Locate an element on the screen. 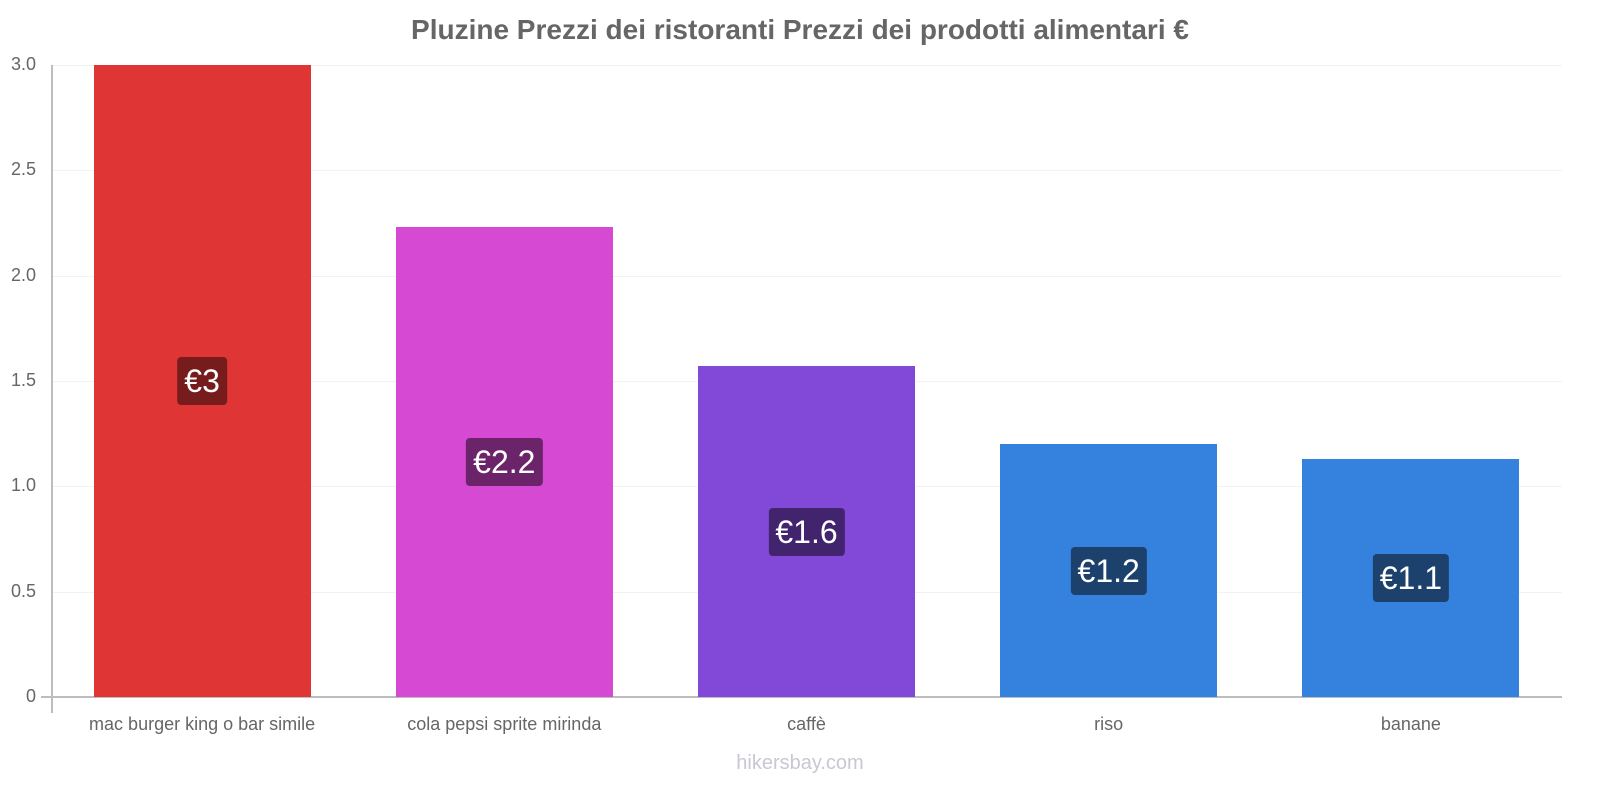 The image size is (1600, 800). bar-value-label: €1.6 is located at coordinates (806, 531).